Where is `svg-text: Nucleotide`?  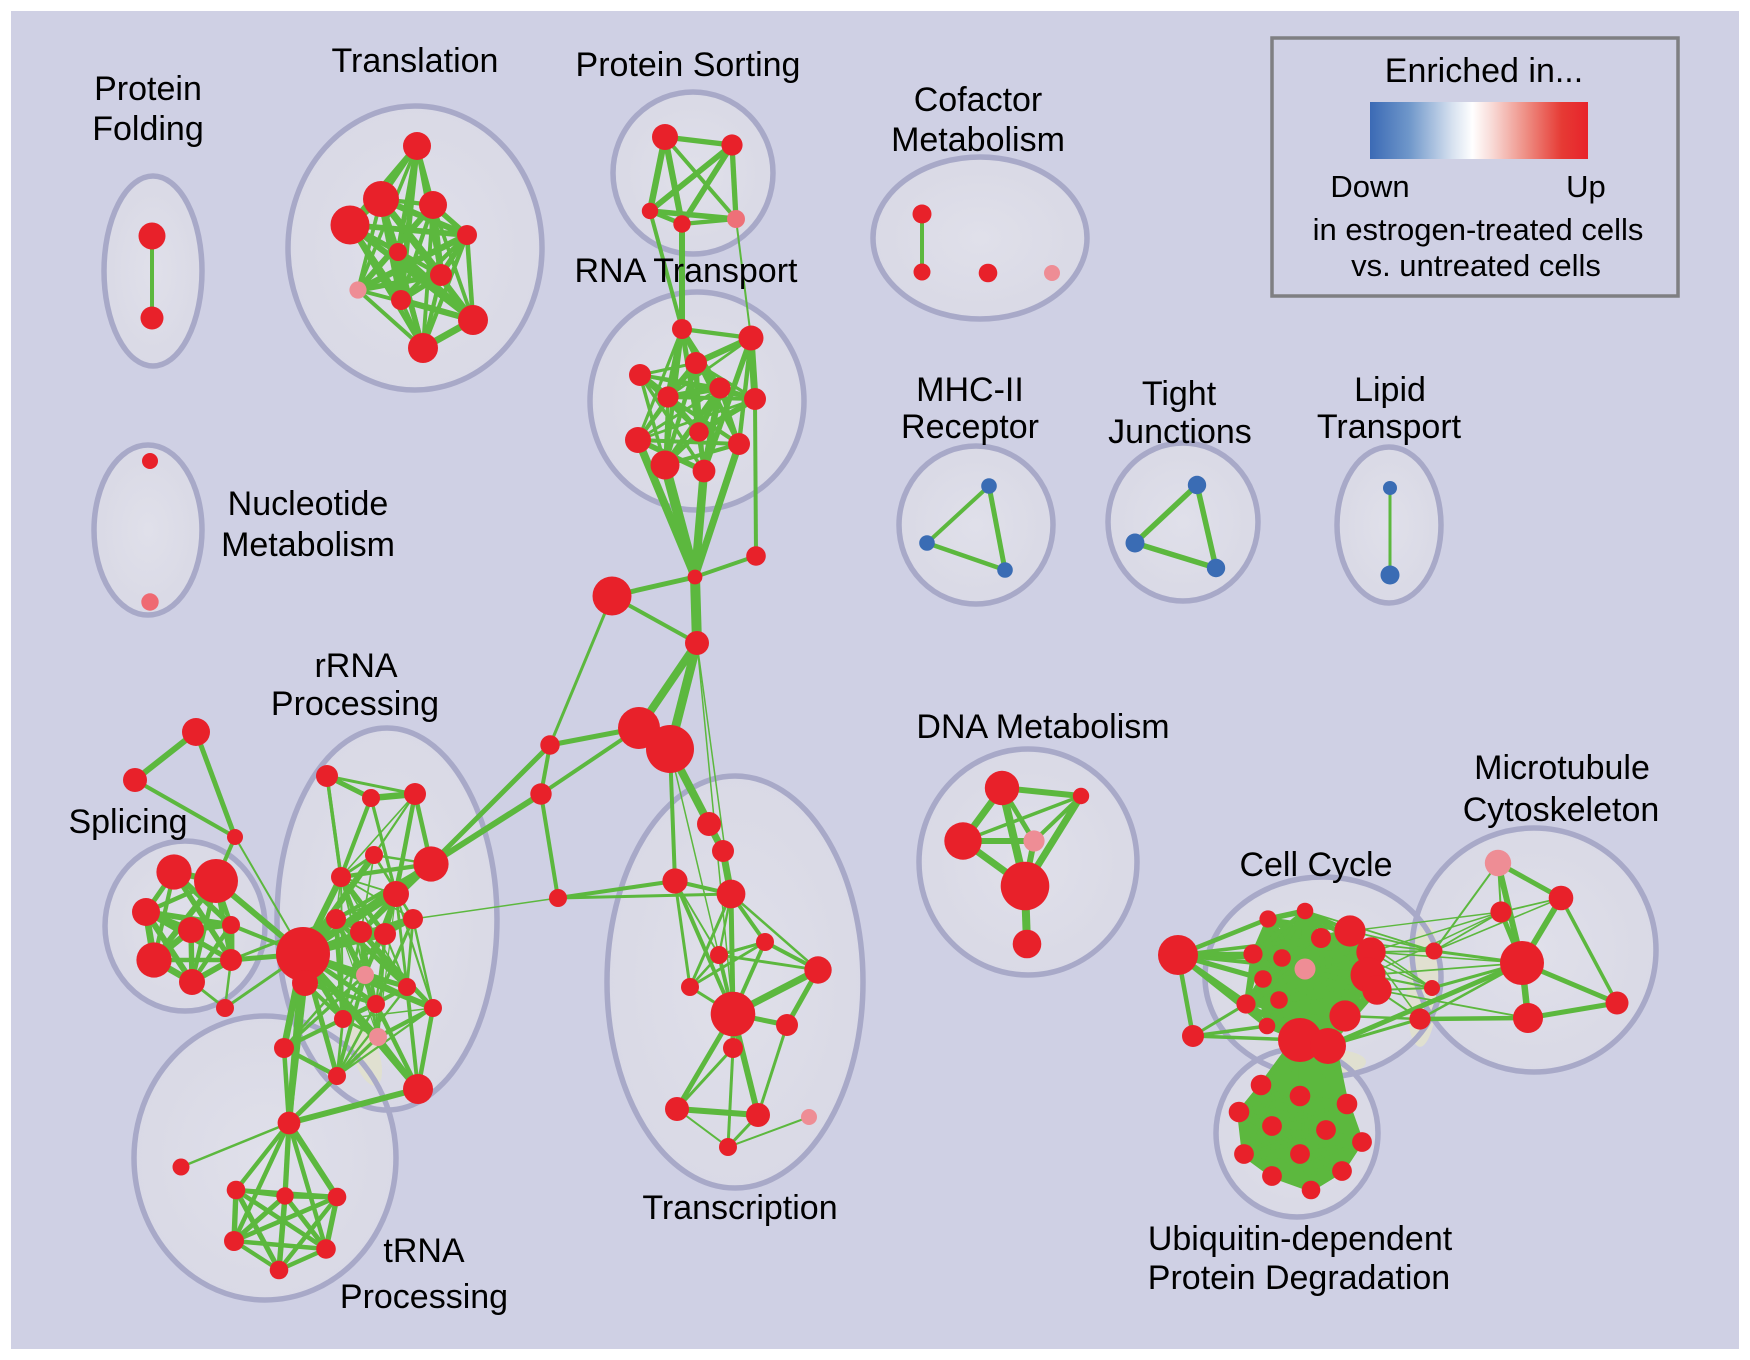
svg-text: Nucleotide is located at coordinates (308, 504).